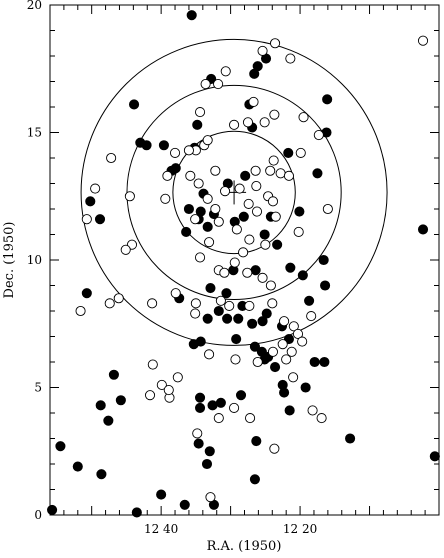 The width and height of the screenshot is (444, 558). Describe the element at coordinates (244, 546) in the screenshot. I see `x-axis-label: R.A. (1950)` at that location.